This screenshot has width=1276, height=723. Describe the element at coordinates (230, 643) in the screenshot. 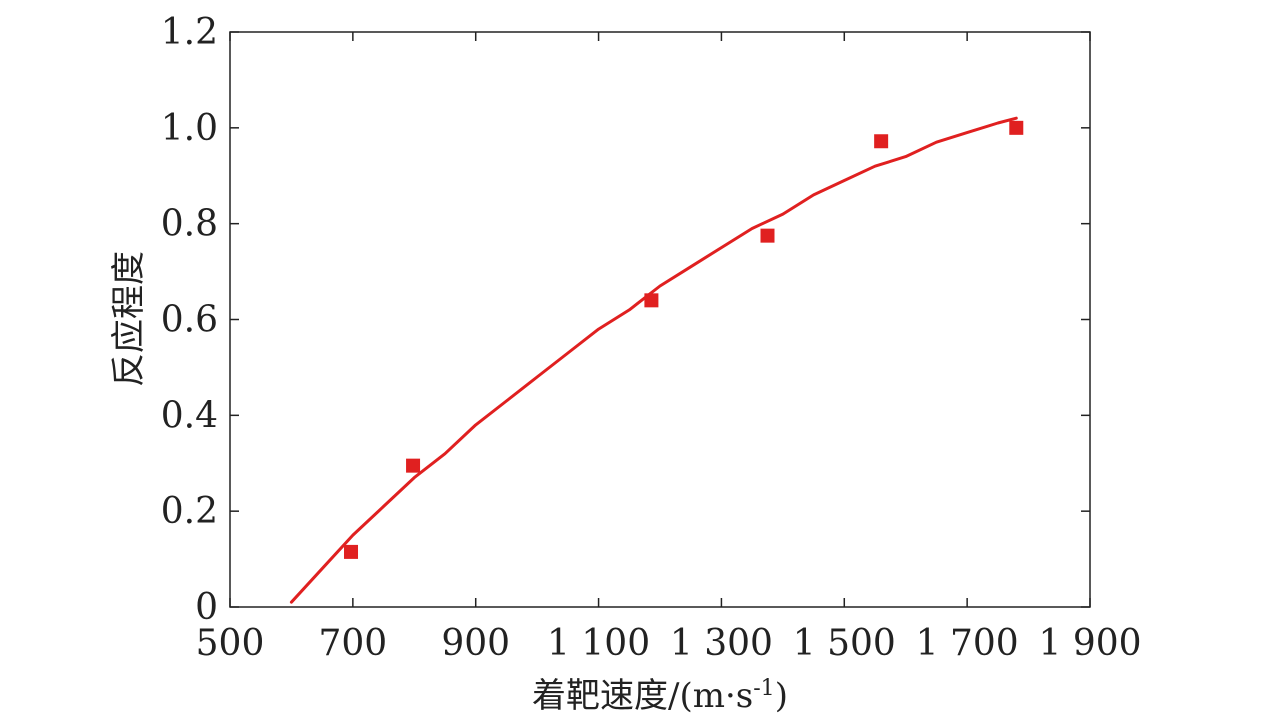

I see `x-tick-label: 500` at that location.